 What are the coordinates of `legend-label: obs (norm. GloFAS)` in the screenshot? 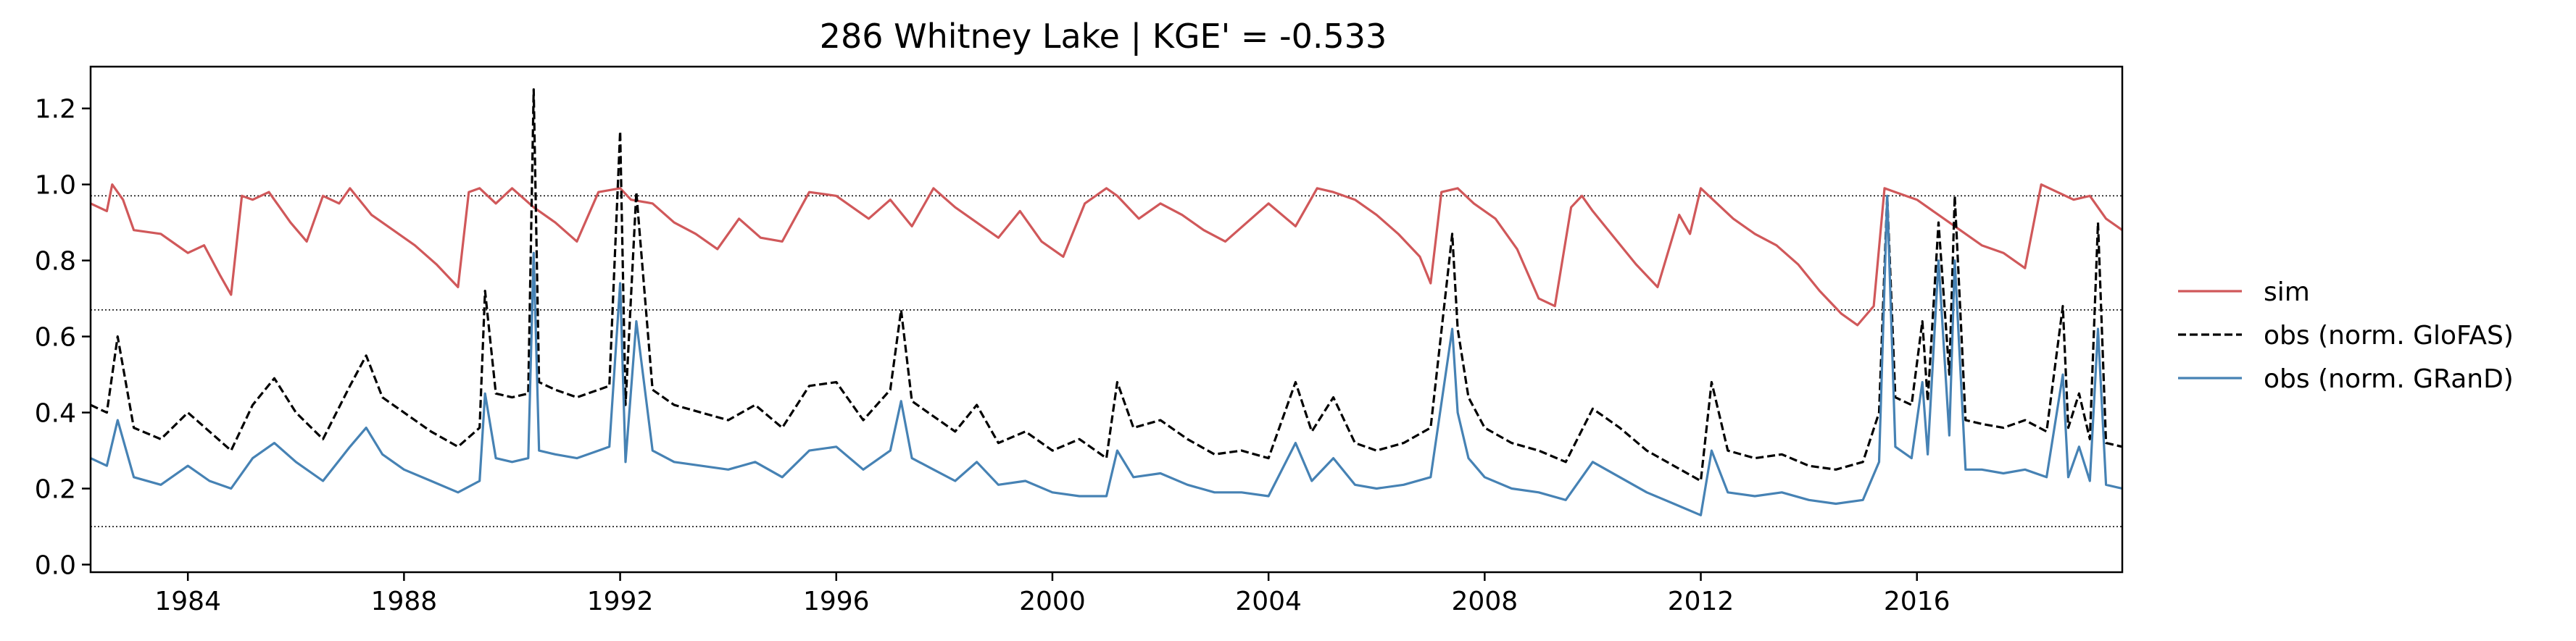 It's located at (2389, 336).